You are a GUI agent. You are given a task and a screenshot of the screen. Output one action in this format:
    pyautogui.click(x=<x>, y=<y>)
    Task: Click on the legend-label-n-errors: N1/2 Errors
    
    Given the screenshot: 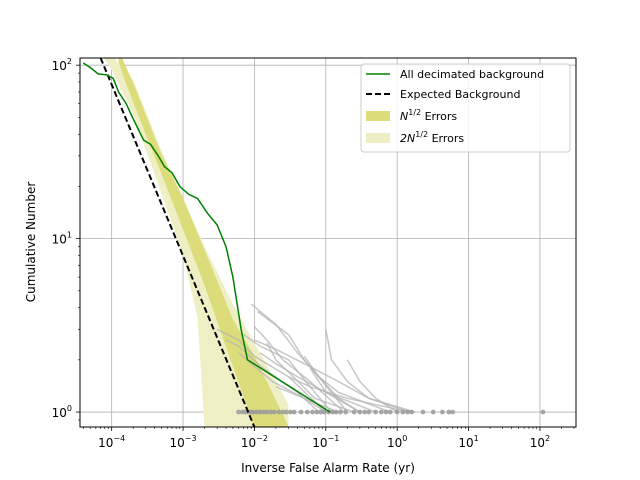 What is the action you would take?
    pyautogui.click(x=428, y=115)
    